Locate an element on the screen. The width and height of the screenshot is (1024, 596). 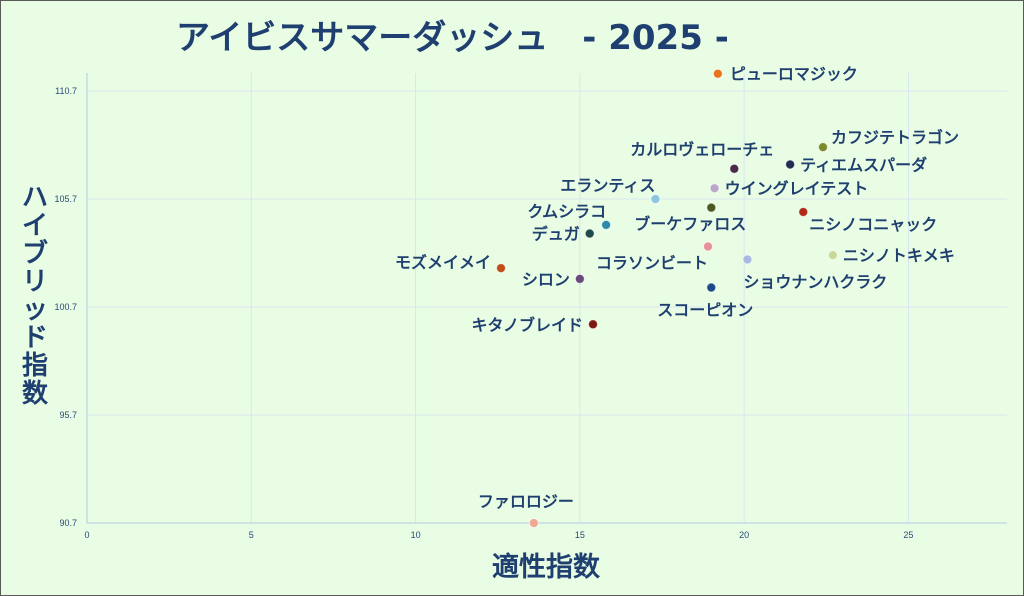
x-tick-label: 25 is located at coordinates (908, 535).